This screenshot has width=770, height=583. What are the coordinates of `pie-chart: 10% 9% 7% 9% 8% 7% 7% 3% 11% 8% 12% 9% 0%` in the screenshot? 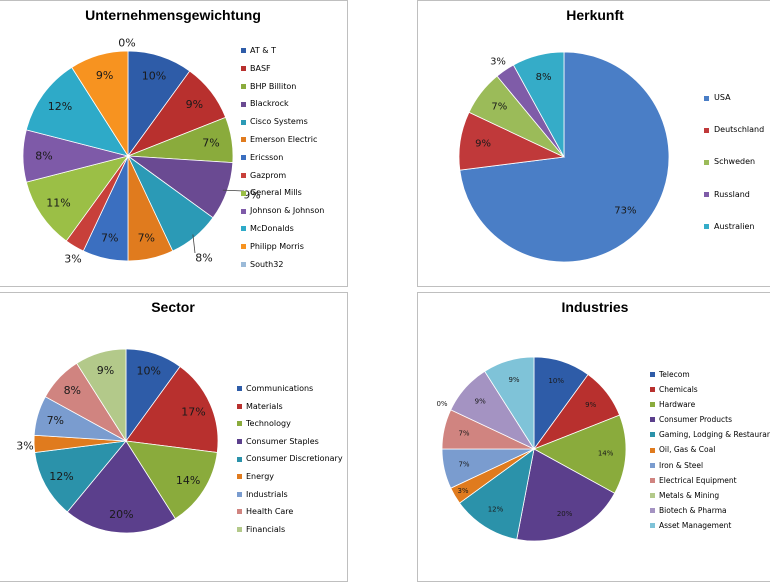 It's located at (141, 151).